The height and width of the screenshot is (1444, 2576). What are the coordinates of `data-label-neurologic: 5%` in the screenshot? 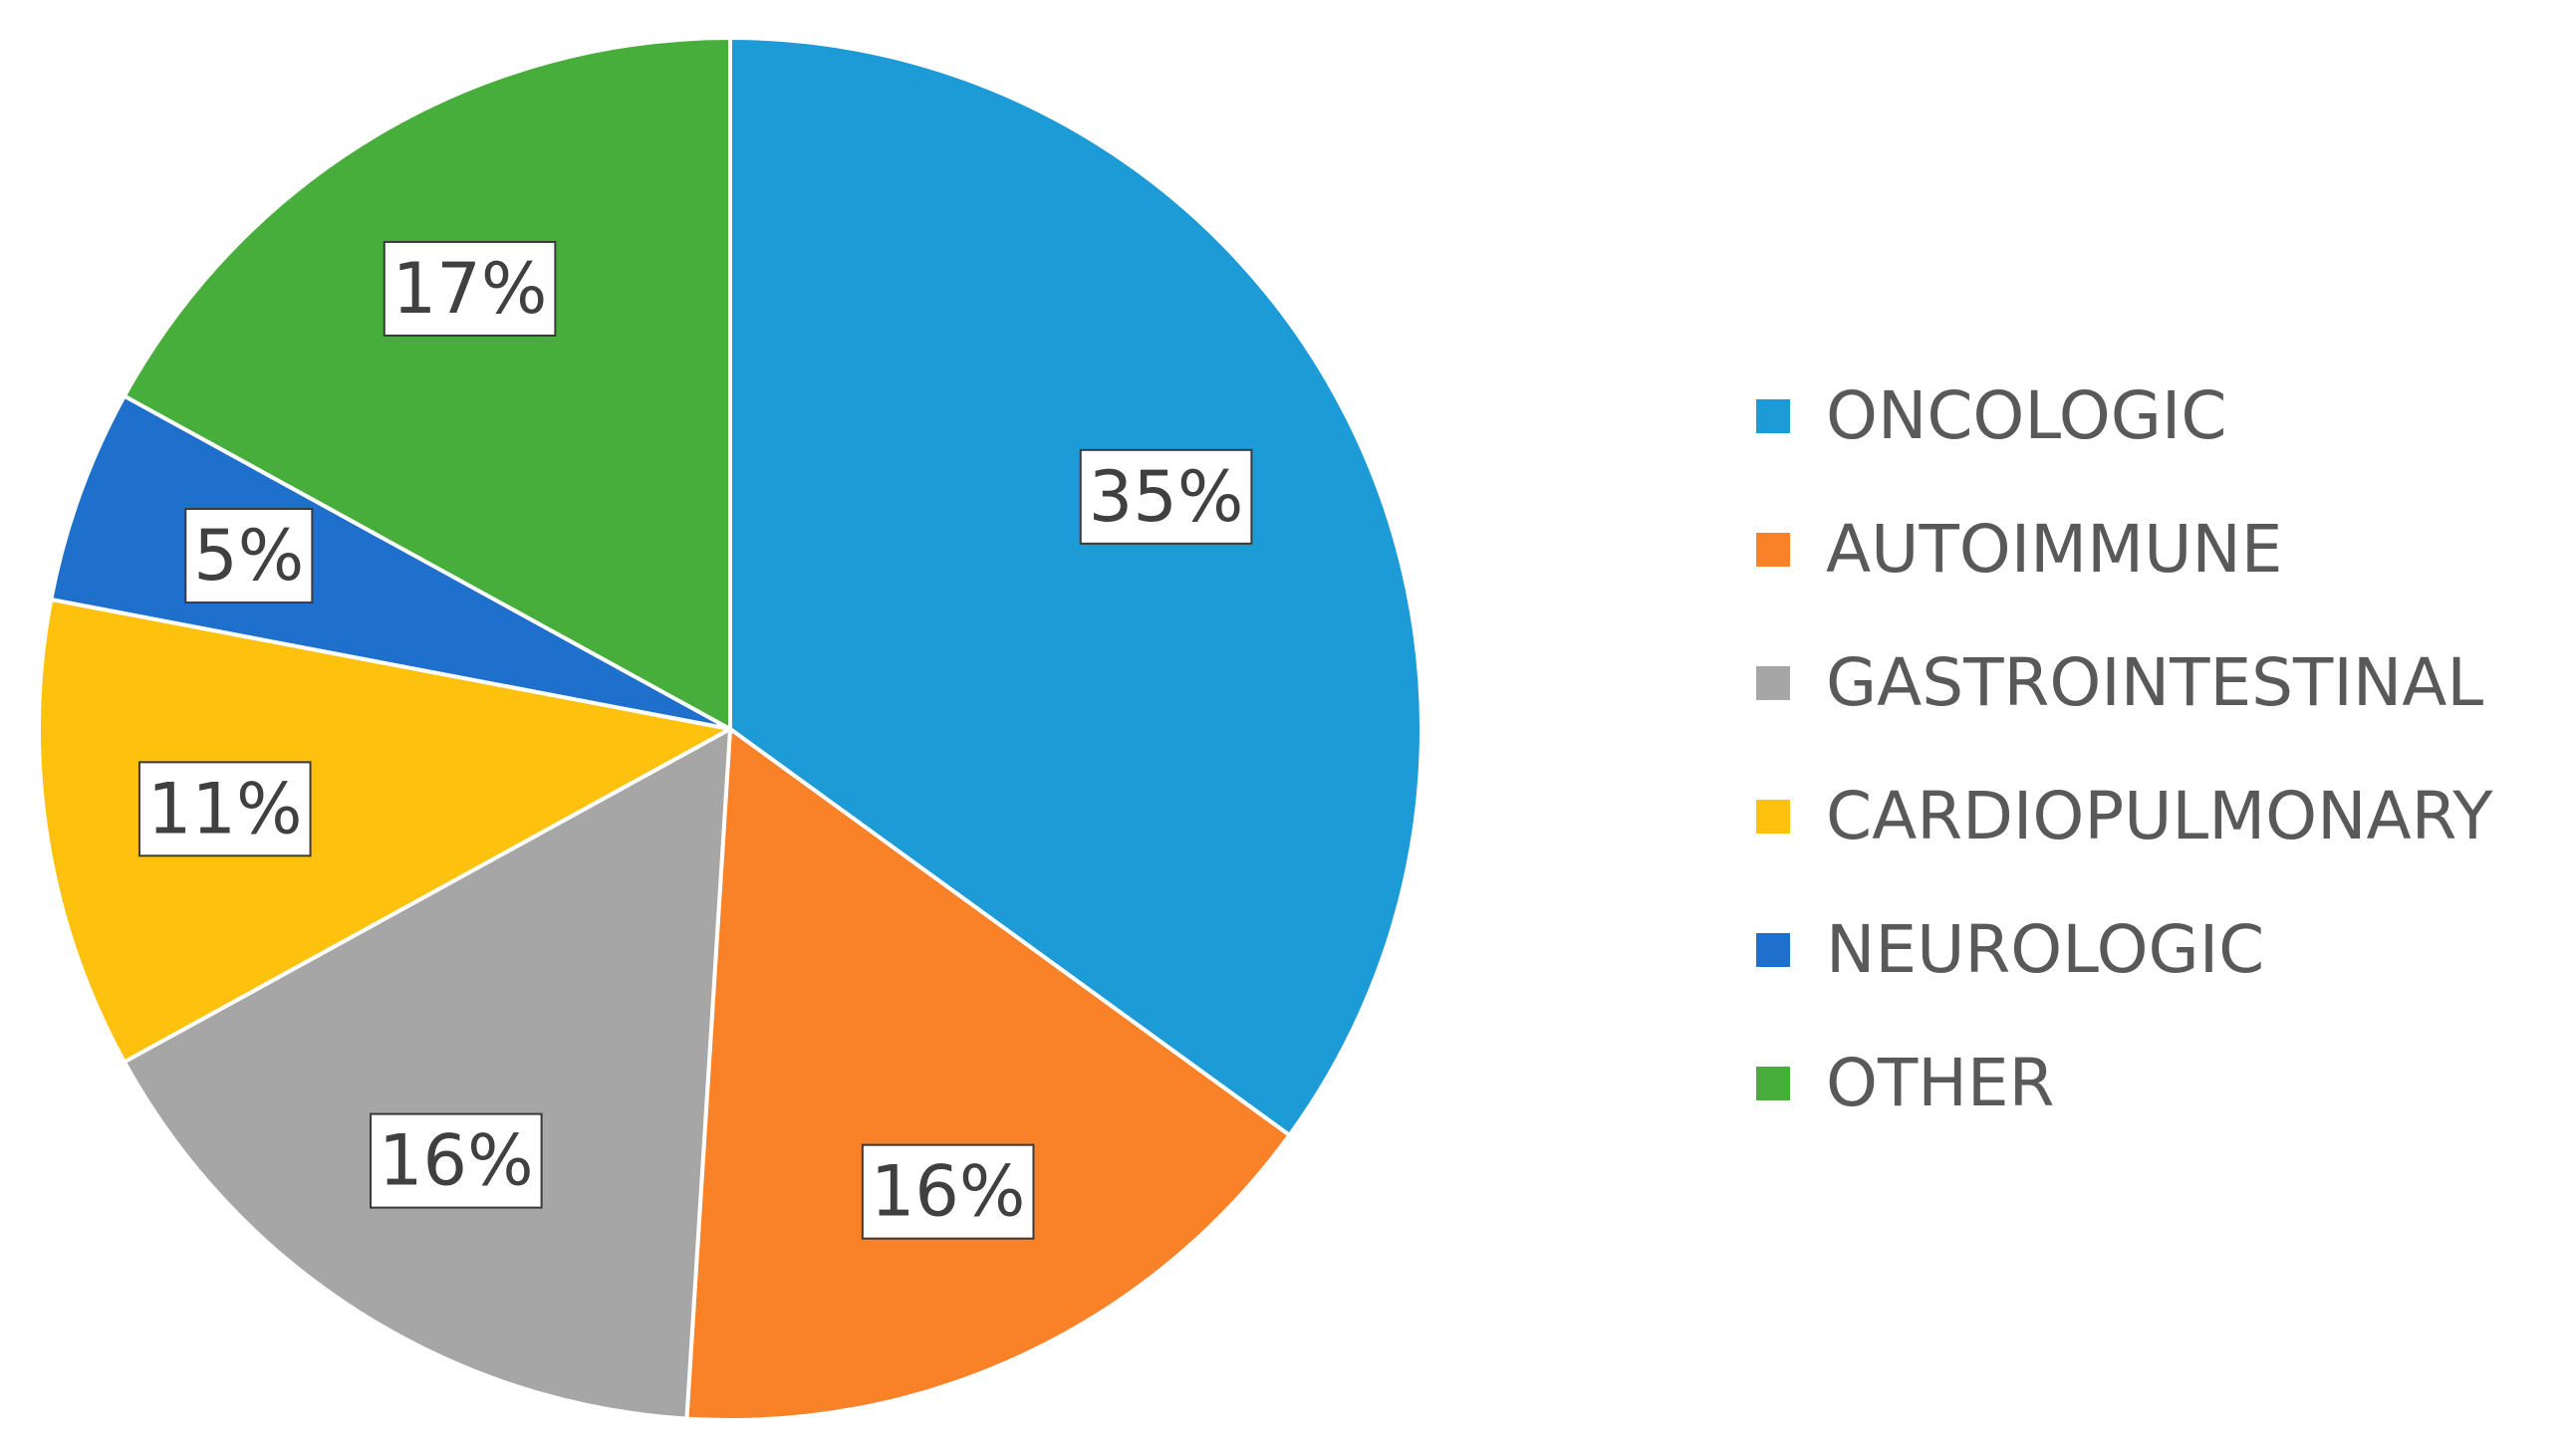 It's located at (249, 556).